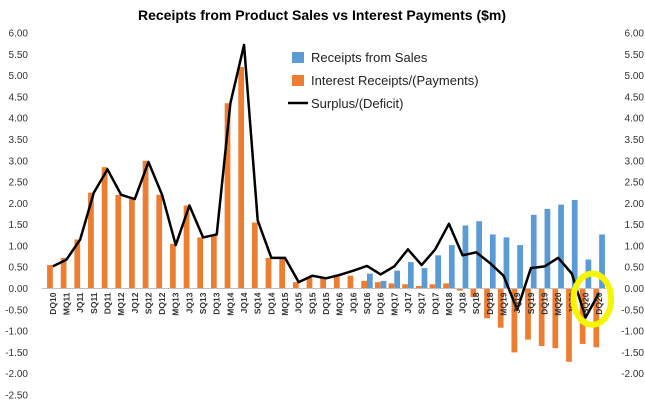 This screenshot has width=645, height=412. Describe the element at coordinates (16, 396) in the screenshot. I see `y-tick-left: -2.50` at that location.